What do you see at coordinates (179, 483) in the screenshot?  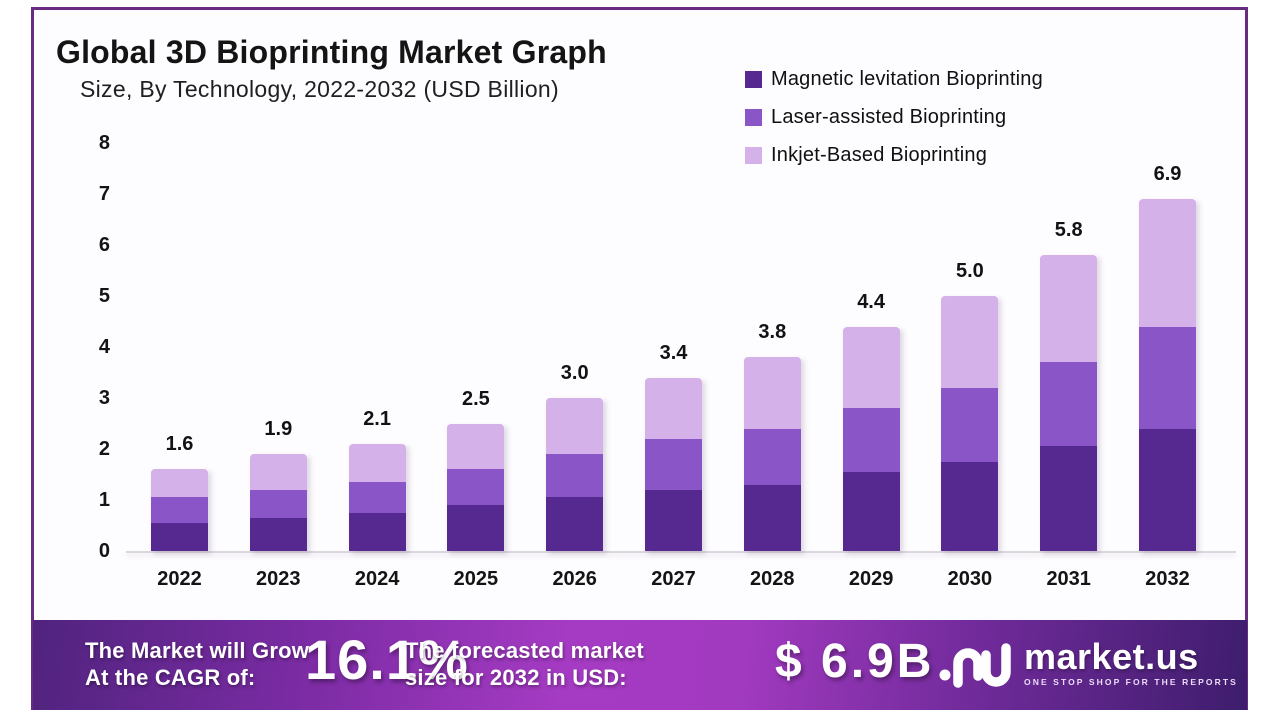 I see `bar-segment-2022-series2` at bounding box center [179, 483].